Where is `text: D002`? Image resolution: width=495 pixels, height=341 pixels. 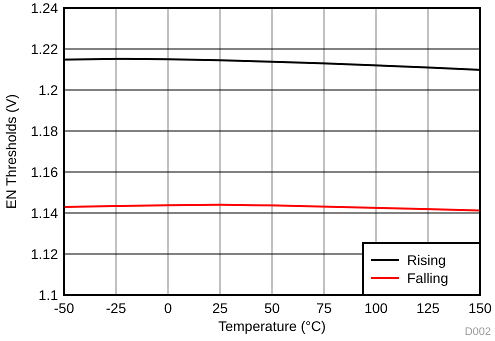
text: D002 is located at coordinates (477, 332).